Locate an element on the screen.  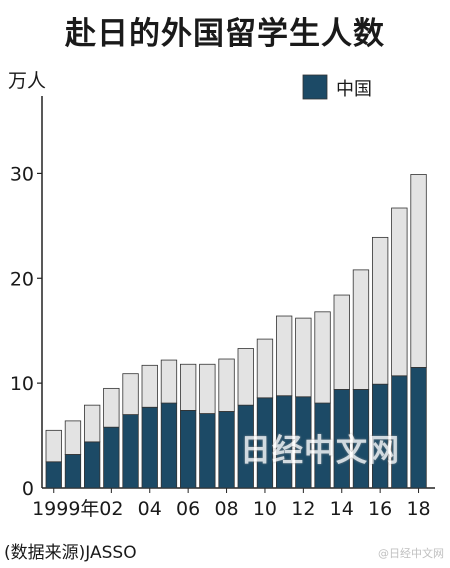
legend-label-china: 中国 is located at coordinates (354, 89).